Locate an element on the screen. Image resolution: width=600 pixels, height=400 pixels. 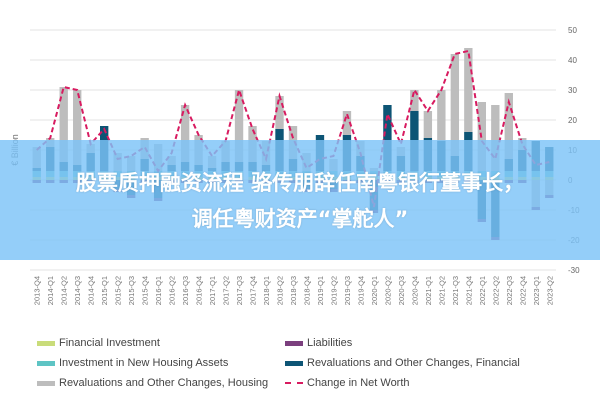
x-tick-label: 2017-Q2 is located at coordinates (226, 290).